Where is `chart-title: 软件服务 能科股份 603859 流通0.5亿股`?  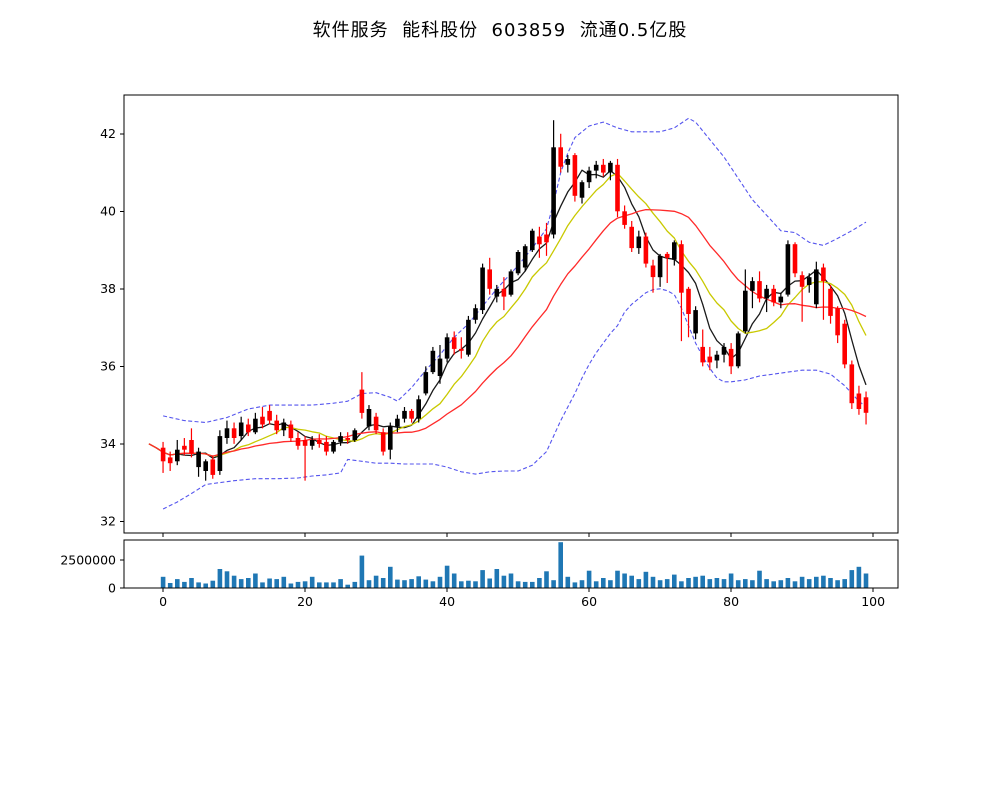 chart-title: 软件服务 能科股份 603859 流通0.5亿股 is located at coordinates (500, 30).